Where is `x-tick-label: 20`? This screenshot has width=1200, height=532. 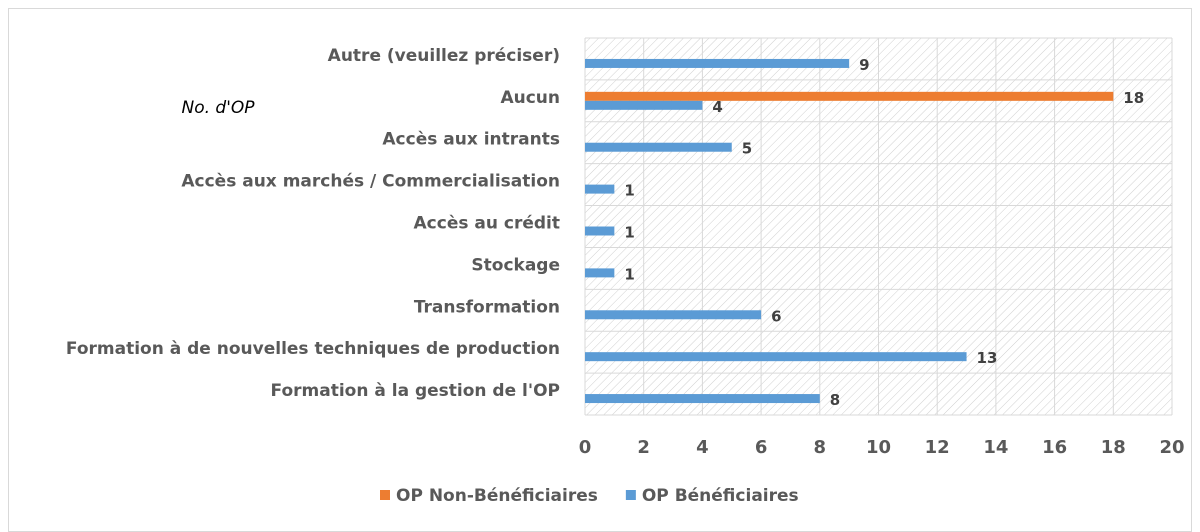
x-tick-label: 20 is located at coordinates (1171, 447).